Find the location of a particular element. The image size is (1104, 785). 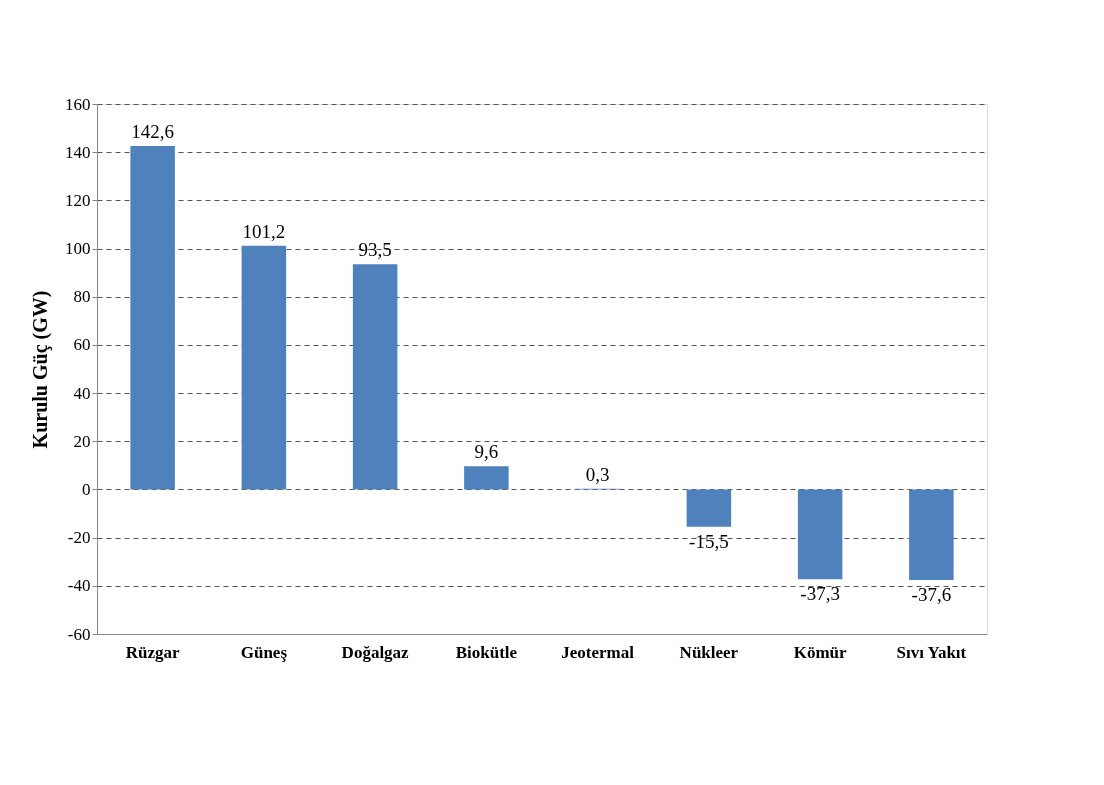

data-label: 9,6 is located at coordinates (486, 452).